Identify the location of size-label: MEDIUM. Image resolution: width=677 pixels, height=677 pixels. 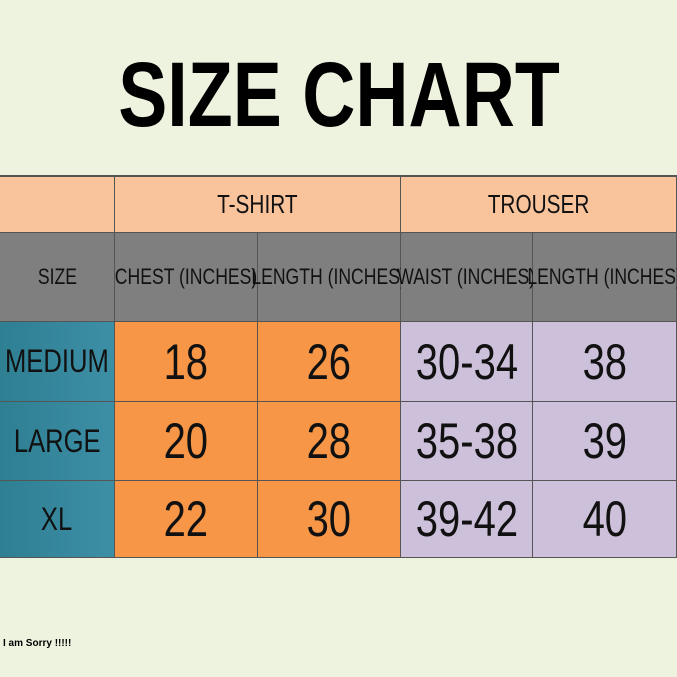
(57, 362).